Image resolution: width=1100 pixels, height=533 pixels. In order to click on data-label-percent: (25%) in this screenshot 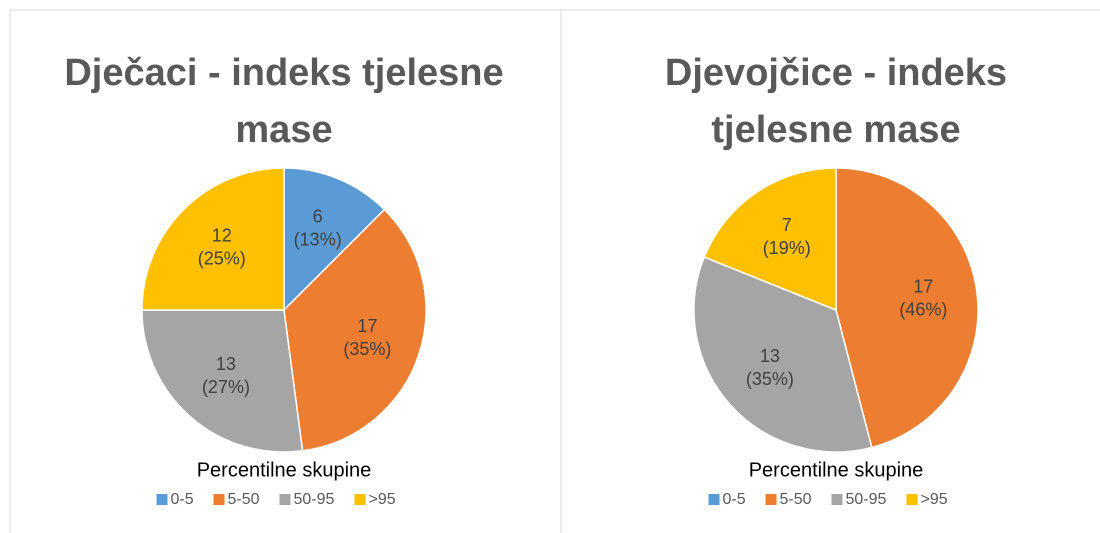, I will do `click(222, 258)`.